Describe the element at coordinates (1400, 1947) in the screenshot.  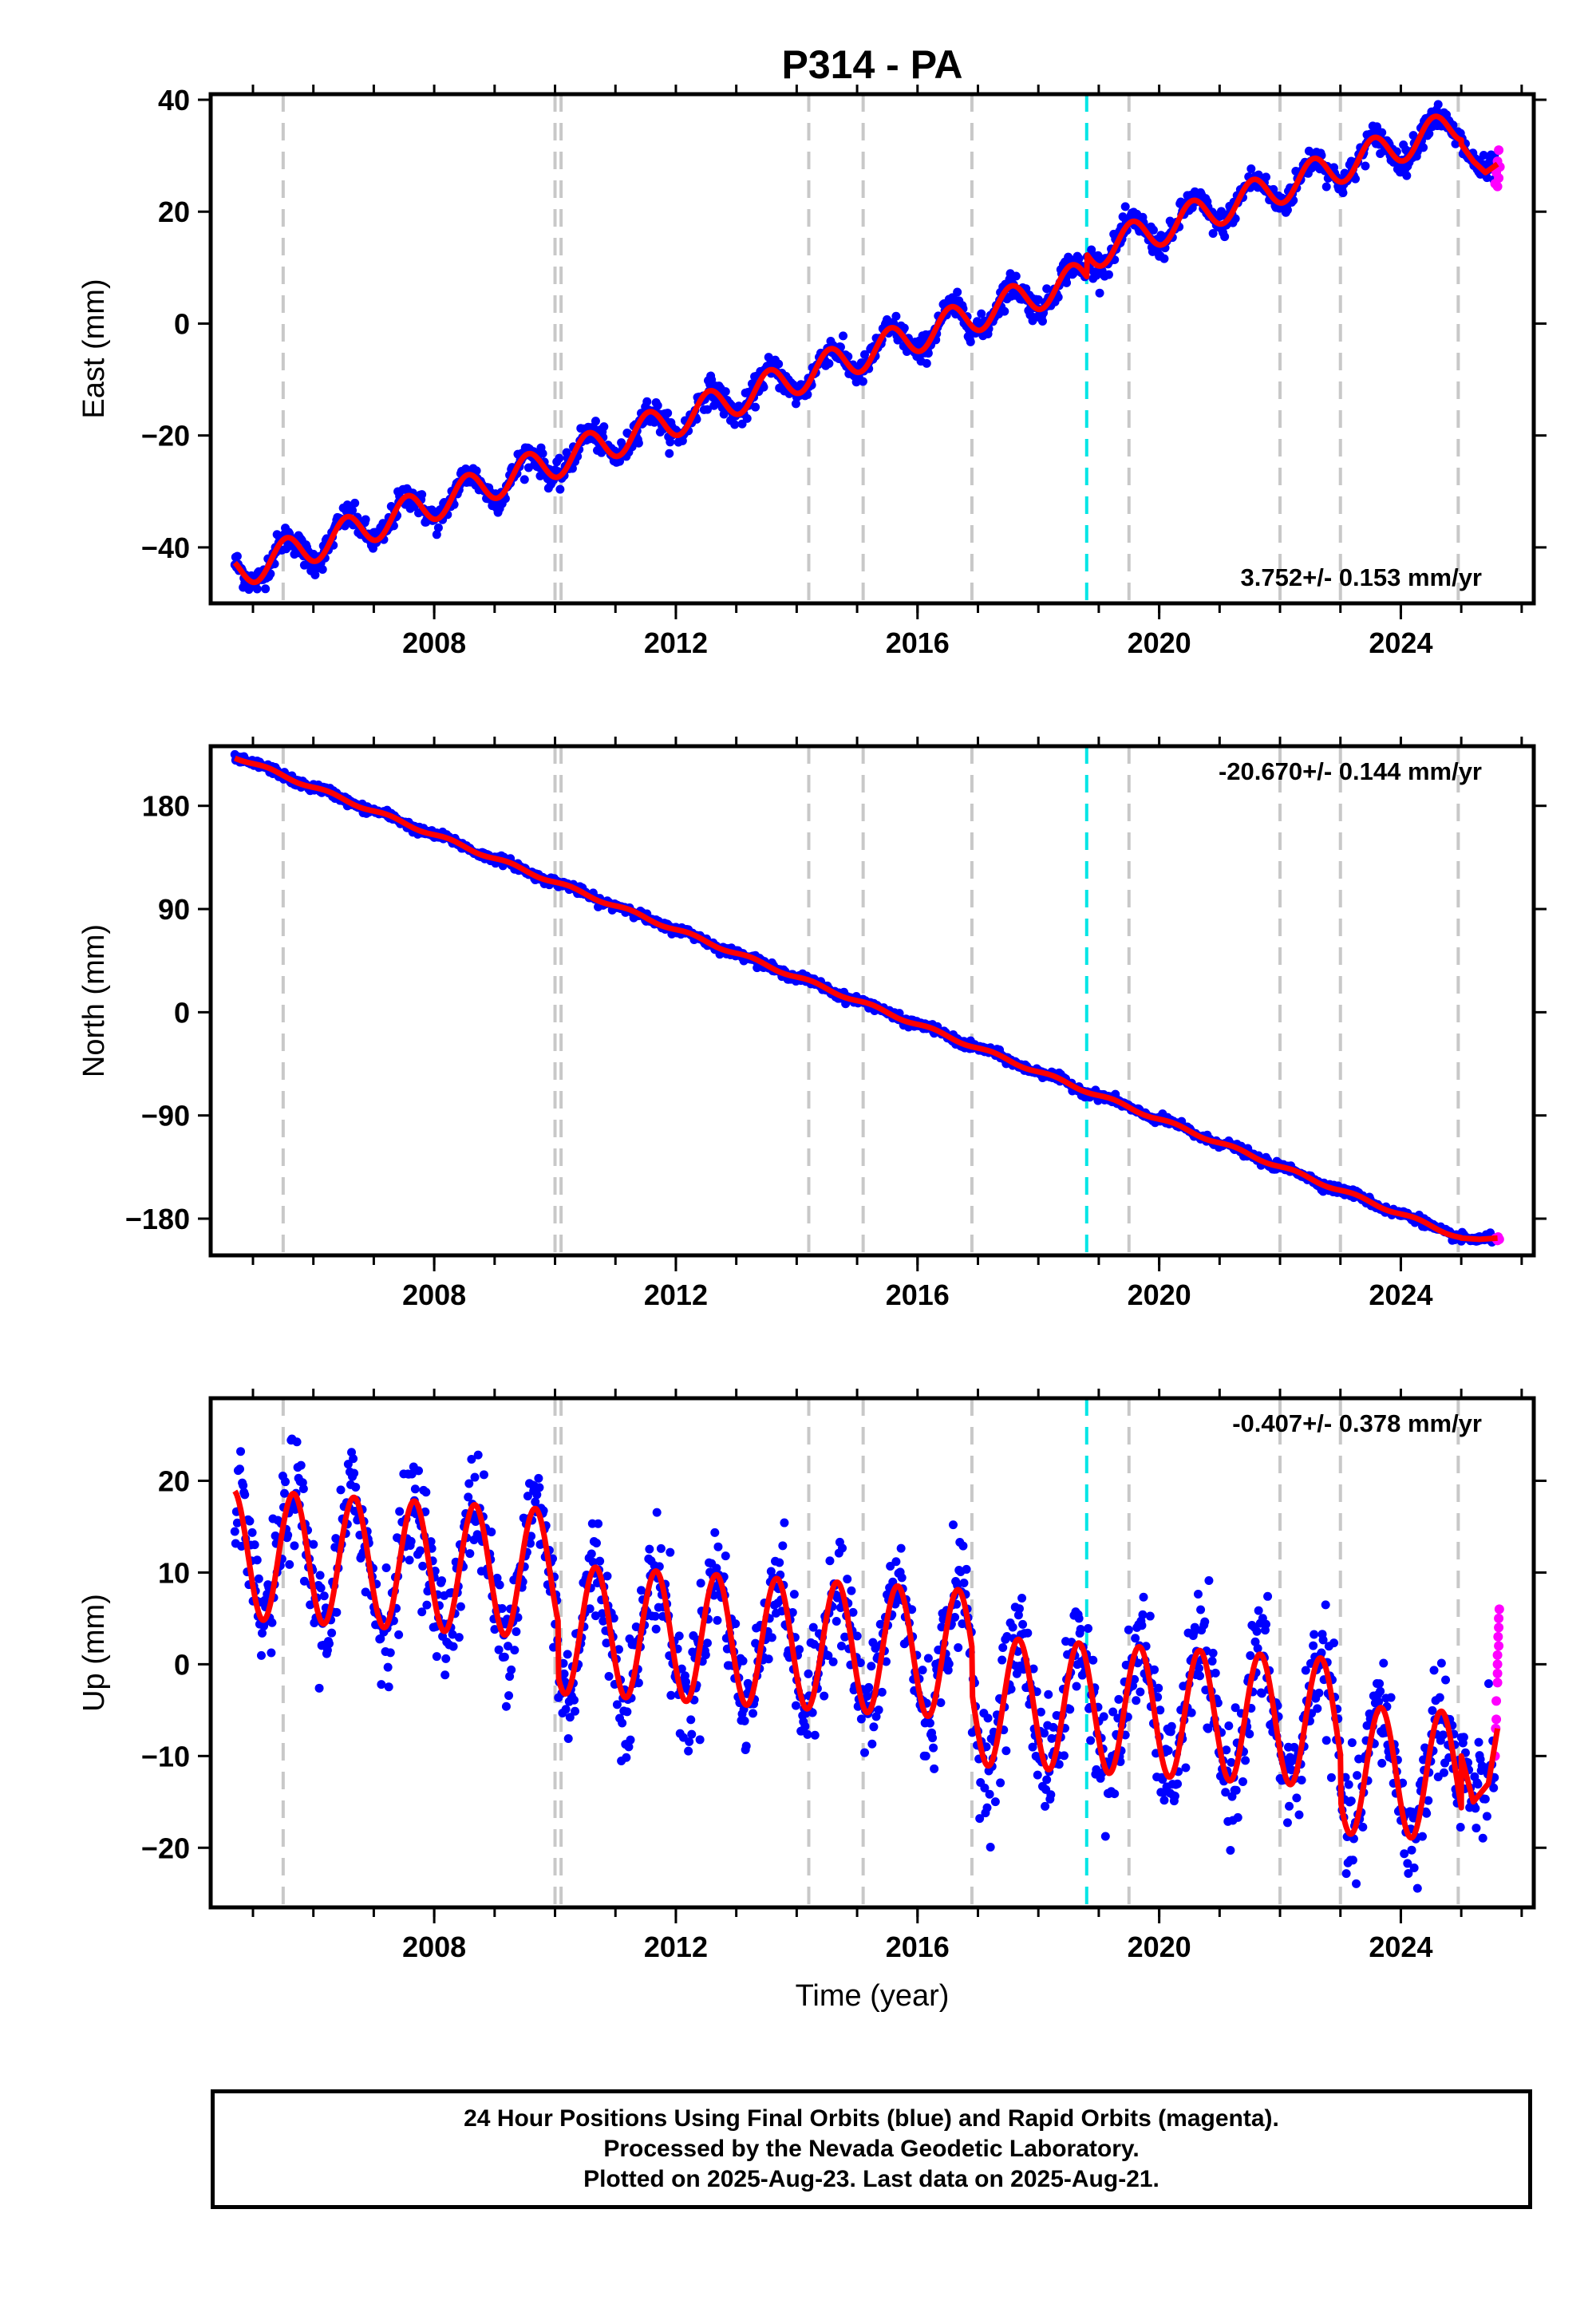
I see `x-tick-label: 2024` at that location.